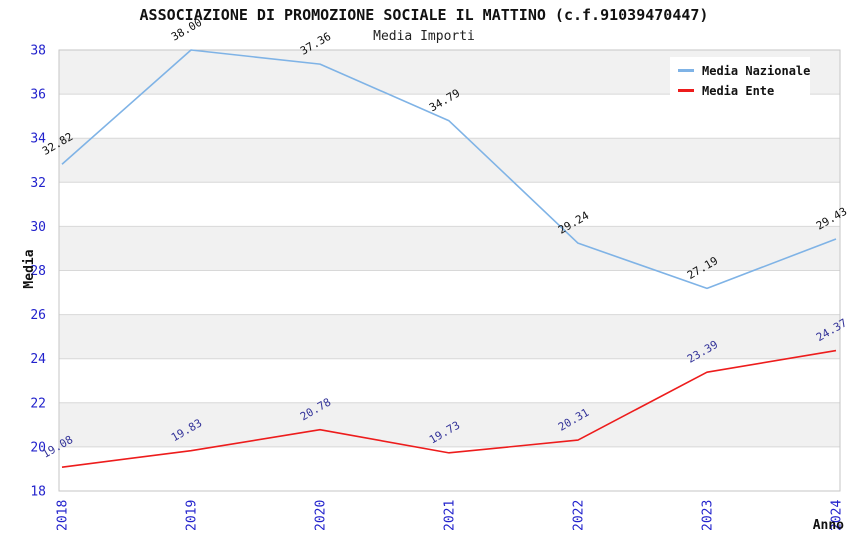  I want to click on y-tick-label: 22, so click(38, 403).